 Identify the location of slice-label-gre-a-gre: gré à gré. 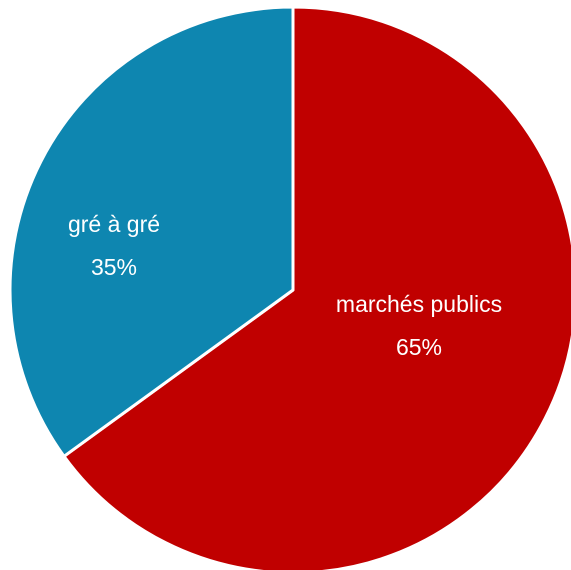
(114, 224).